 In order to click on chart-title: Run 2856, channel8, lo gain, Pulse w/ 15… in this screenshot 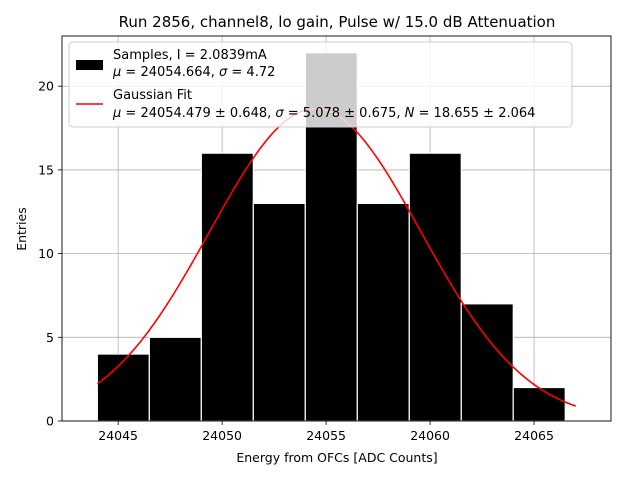, I will do `click(337, 22)`.